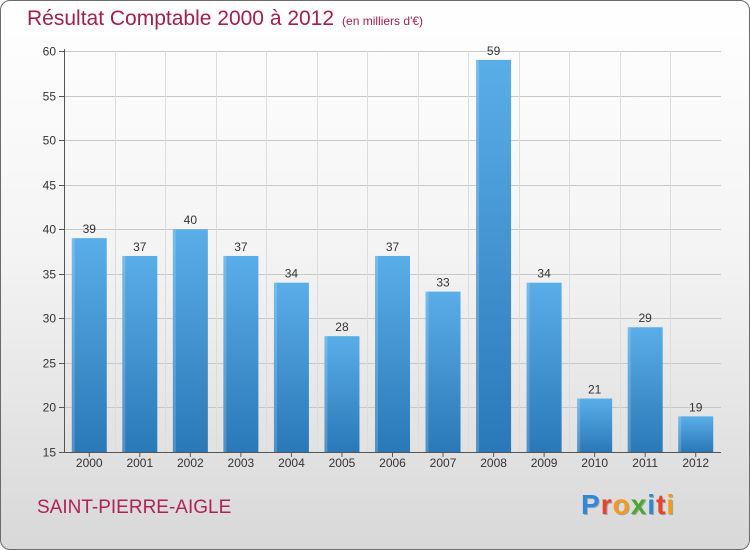 Image resolution: width=750 pixels, height=550 pixels. Describe the element at coordinates (50, 186) in the screenshot. I see `y-tick-label: 45` at that location.